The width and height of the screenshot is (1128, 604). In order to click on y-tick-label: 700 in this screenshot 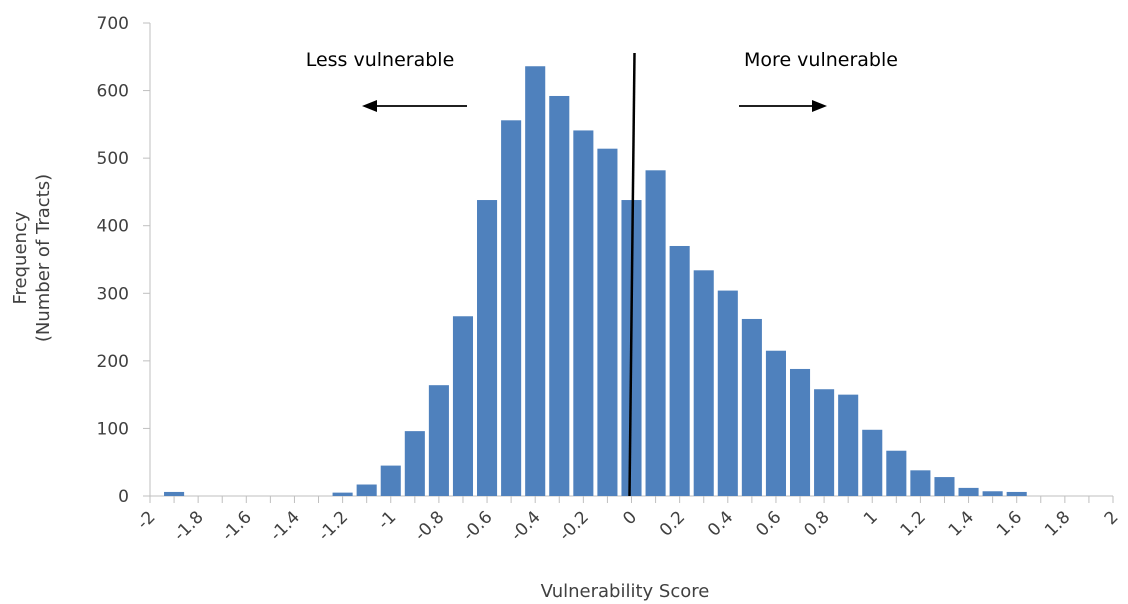, I will do `click(113, 24)`.